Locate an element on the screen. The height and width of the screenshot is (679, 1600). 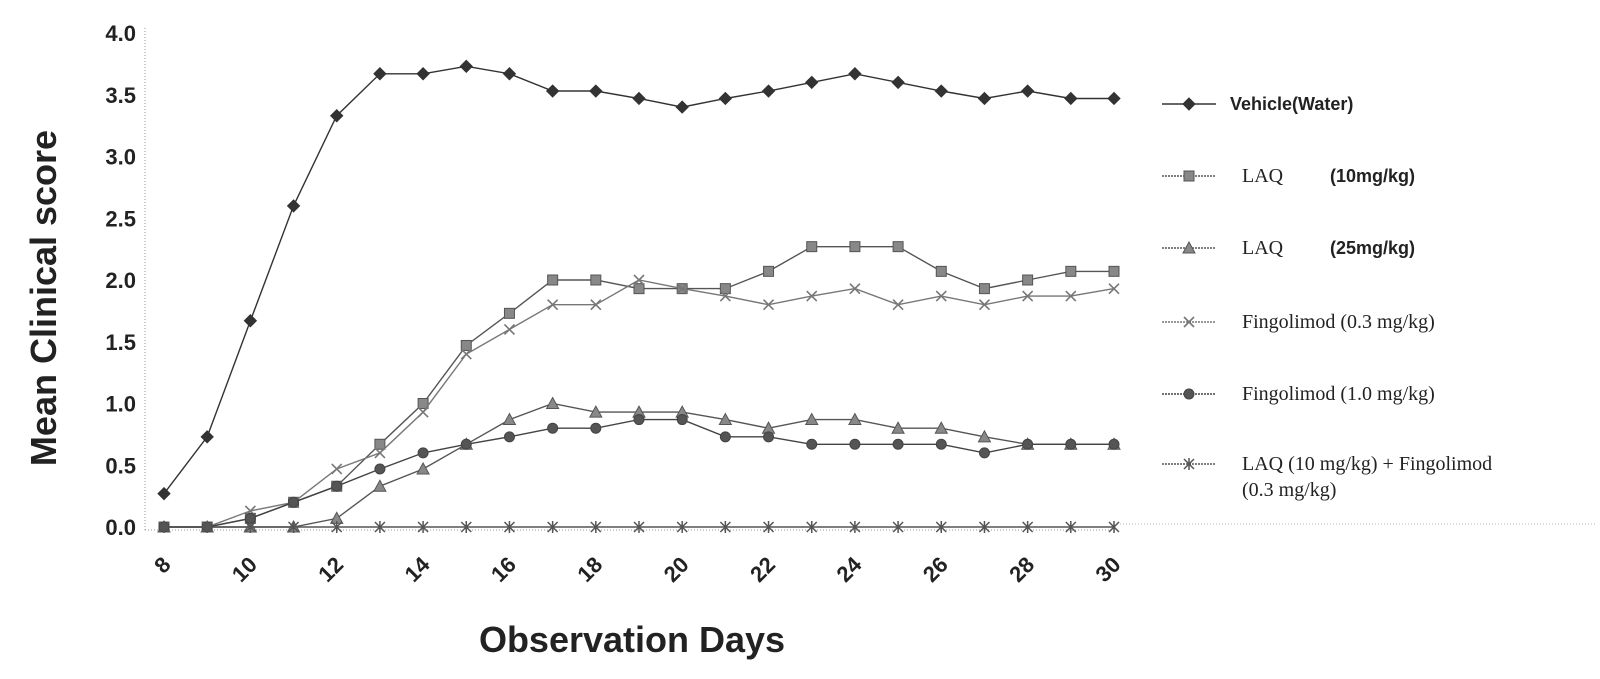
x-tick-label: 24 is located at coordinates (849, 569).